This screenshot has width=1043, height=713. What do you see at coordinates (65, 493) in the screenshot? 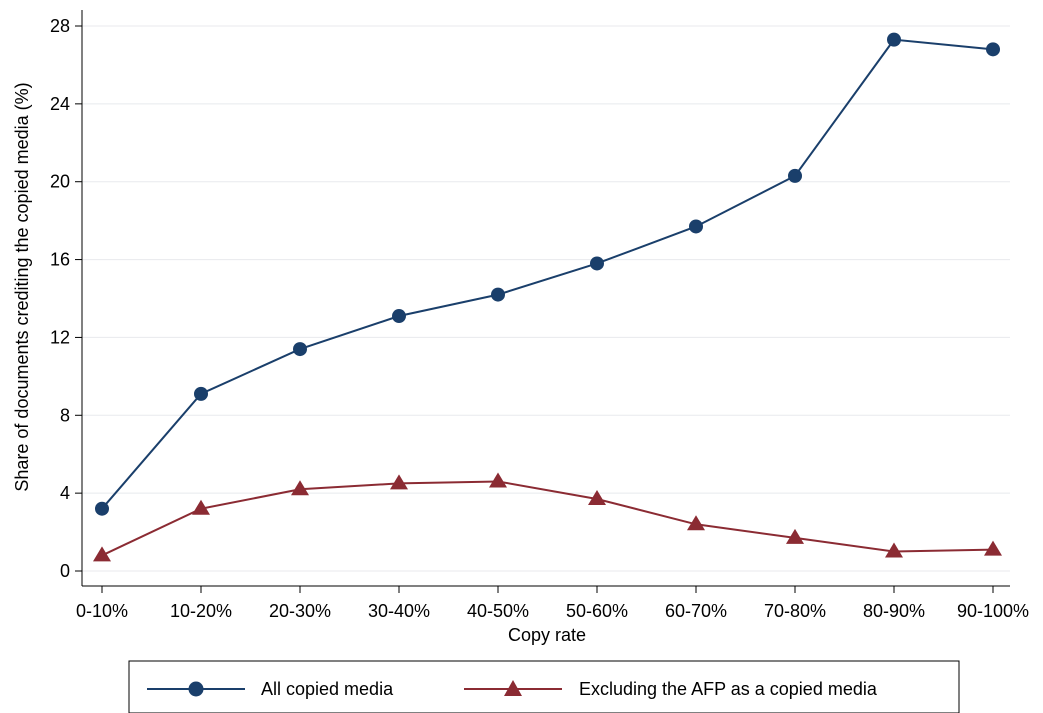
I see `y-tick-label: 4` at bounding box center [65, 493].